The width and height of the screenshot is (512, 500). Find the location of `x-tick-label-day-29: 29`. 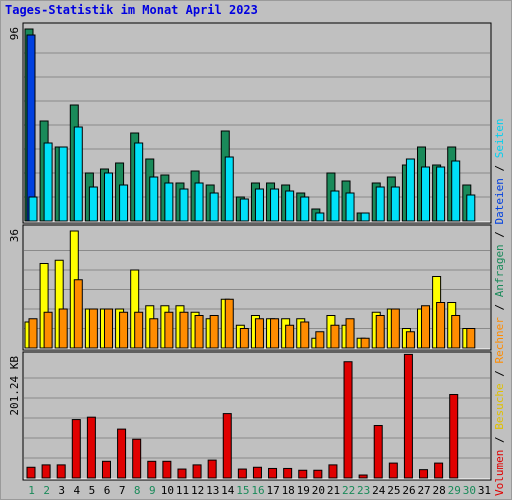

x-tick-label-day-29: 29 is located at coordinates (454, 490).